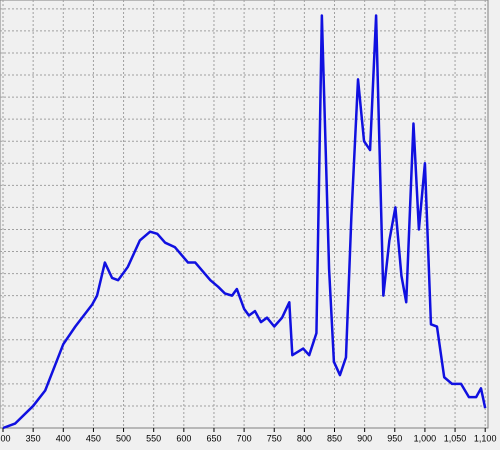 The height and width of the screenshot is (450, 500). Describe the element at coordinates (33, 438) in the screenshot. I see `x-tick-label: 350` at that location.